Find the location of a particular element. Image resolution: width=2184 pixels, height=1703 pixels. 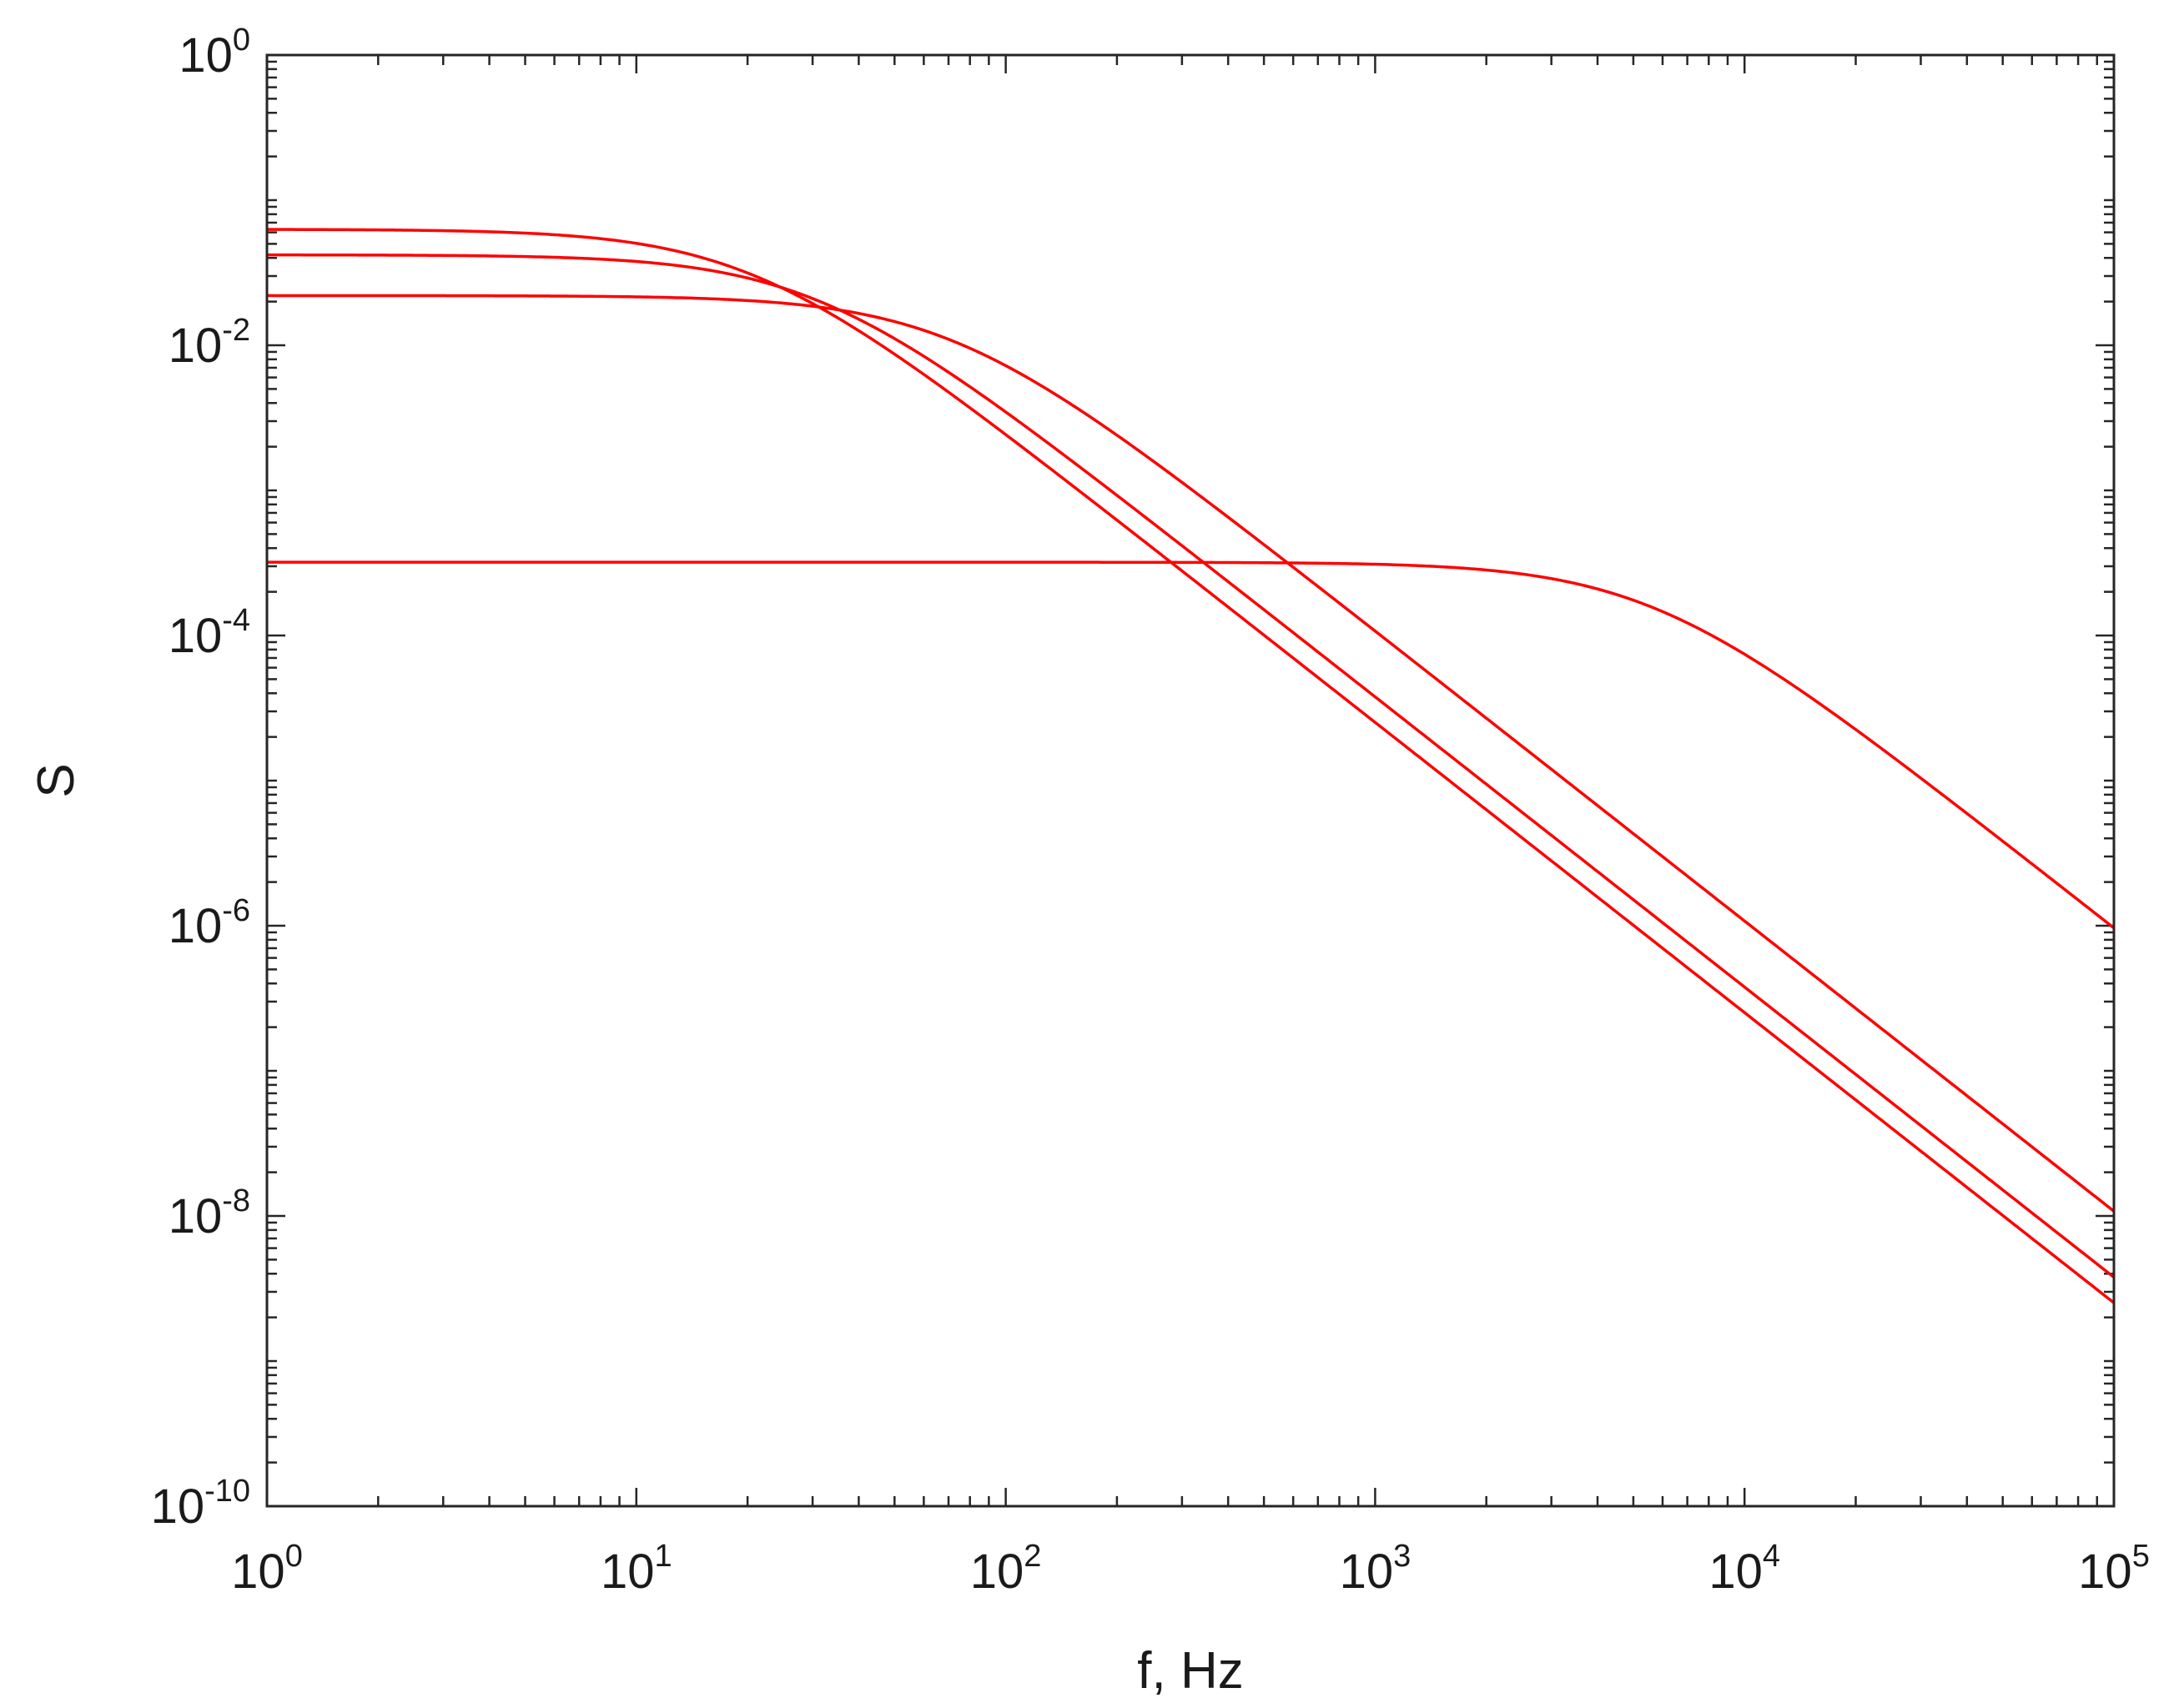

y-tick-label-exponent: -8 is located at coordinates (236, 1200).